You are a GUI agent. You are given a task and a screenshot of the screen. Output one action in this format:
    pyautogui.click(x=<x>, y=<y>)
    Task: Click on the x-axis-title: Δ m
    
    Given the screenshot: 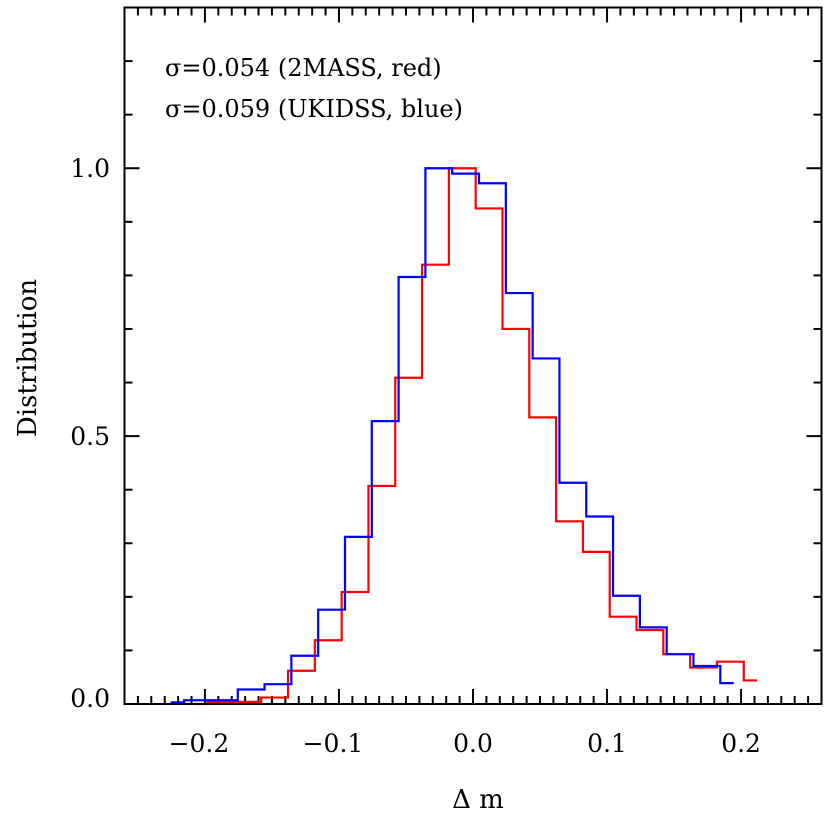 What is the action you would take?
    pyautogui.click(x=478, y=800)
    